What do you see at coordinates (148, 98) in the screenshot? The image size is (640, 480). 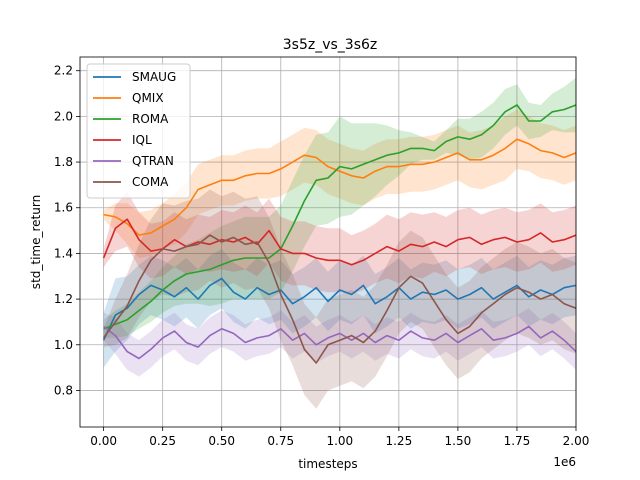 I see `legend-label-qmix: QMIX` at bounding box center [148, 98].